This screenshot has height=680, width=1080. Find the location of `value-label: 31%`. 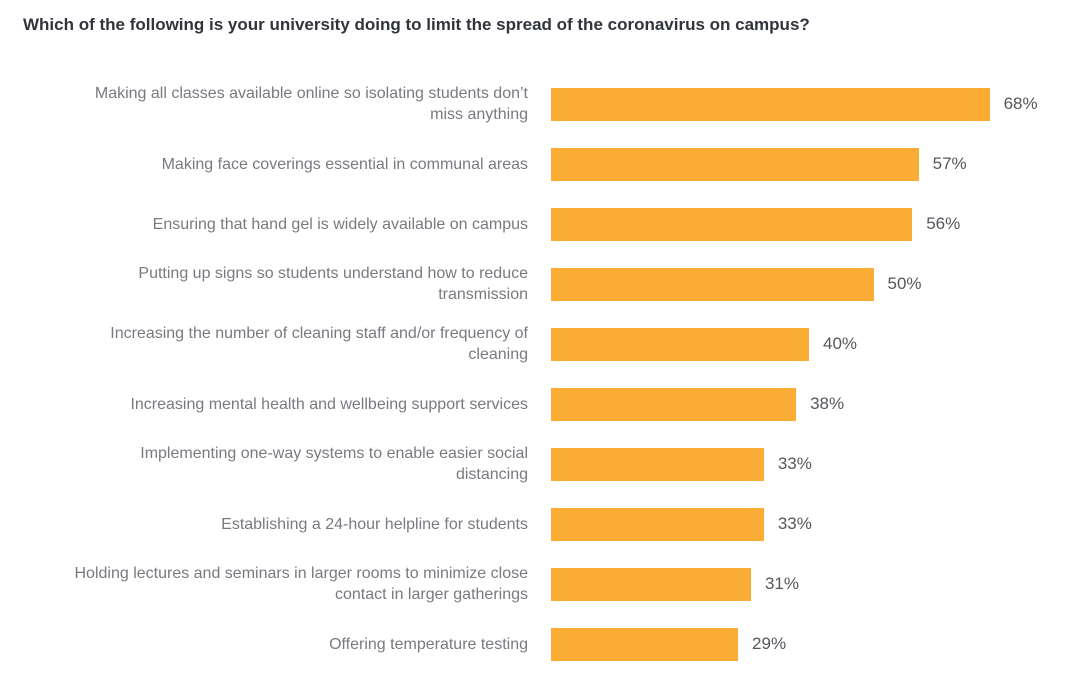

value-label: 31% is located at coordinates (781, 583).